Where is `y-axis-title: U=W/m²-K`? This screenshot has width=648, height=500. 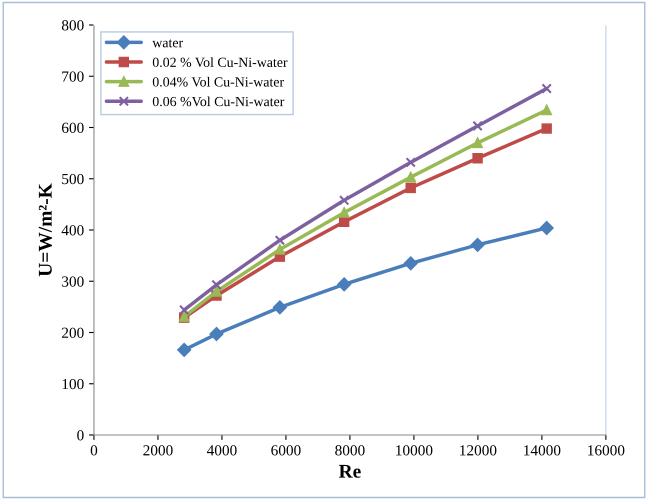
y-axis-title: U=W/m²-K is located at coordinates (45, 229).